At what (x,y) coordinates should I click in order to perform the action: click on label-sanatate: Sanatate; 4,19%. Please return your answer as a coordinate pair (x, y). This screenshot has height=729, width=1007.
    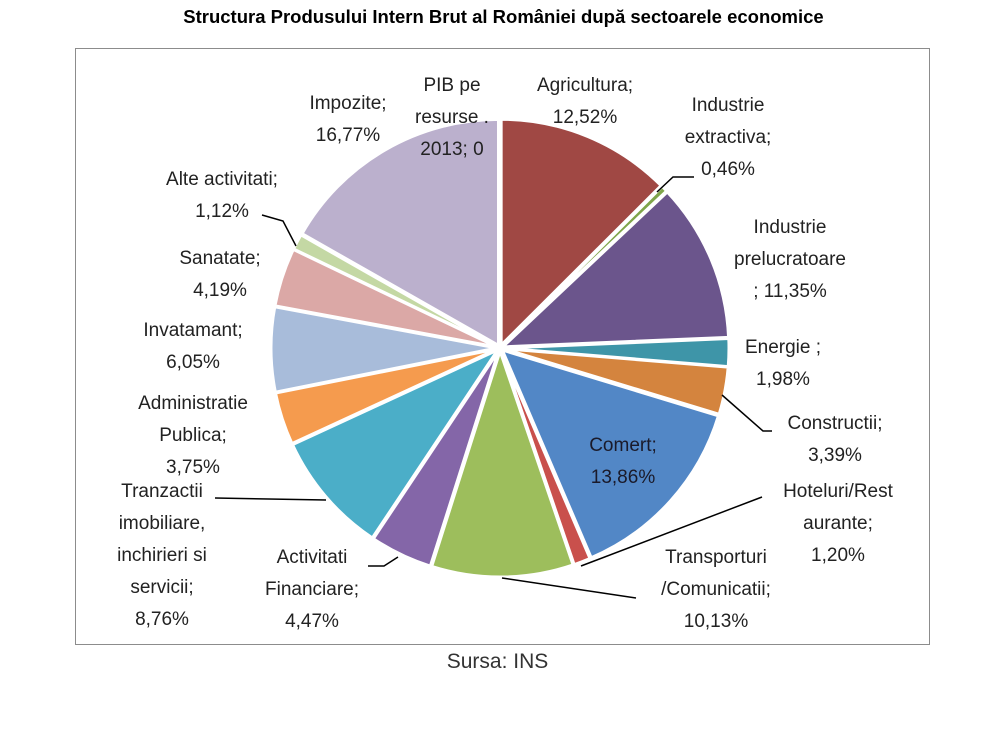
    Looking at the image, I should click on (220, 274).